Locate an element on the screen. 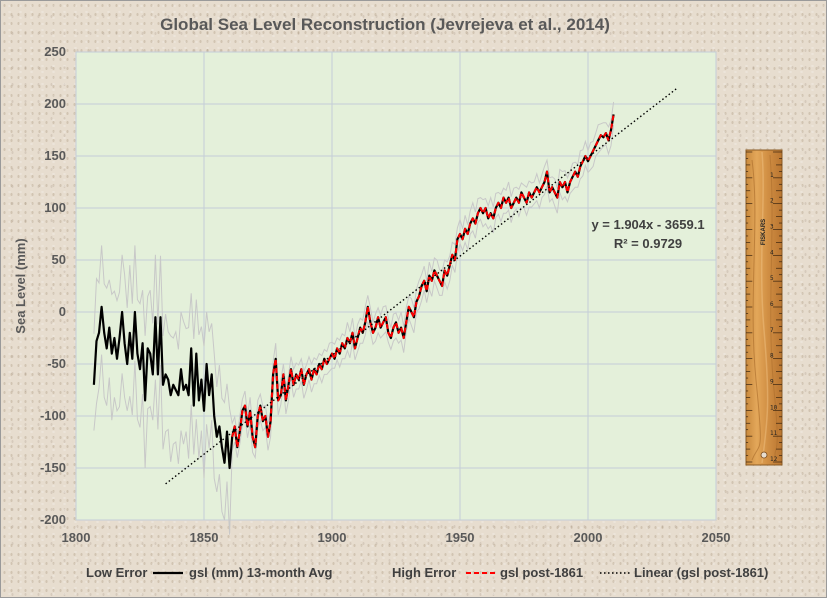  x-tick-label: 1900 is located at coordinates (332, 537).